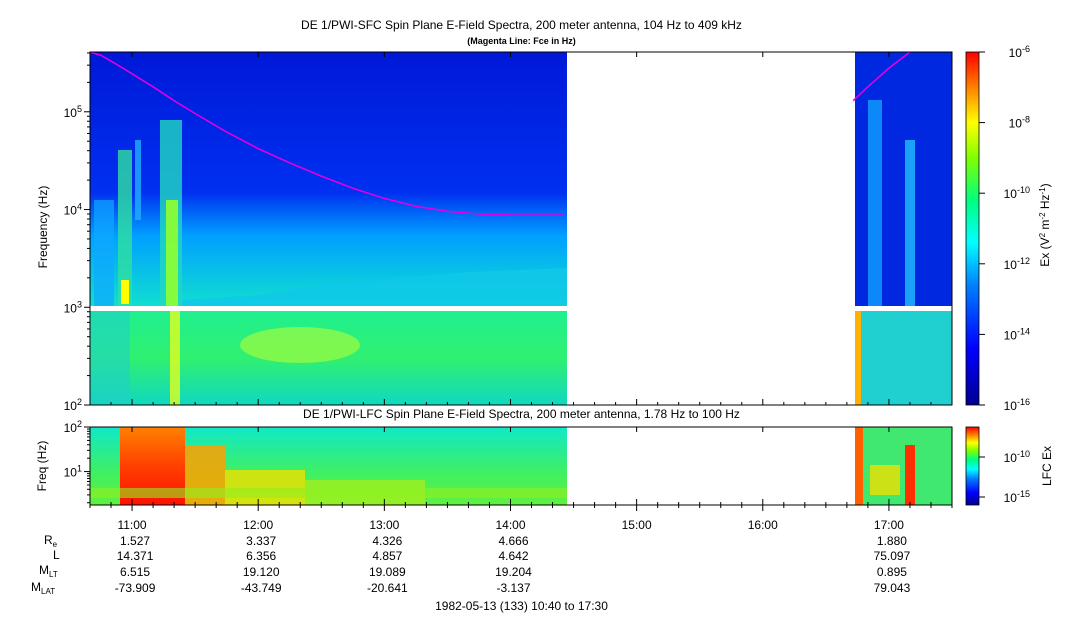 The image size is (1083, 620). Describe the element at coordinates (387, 541) in the screenshot. I see `ephemeris-value: 4.326` at that location.